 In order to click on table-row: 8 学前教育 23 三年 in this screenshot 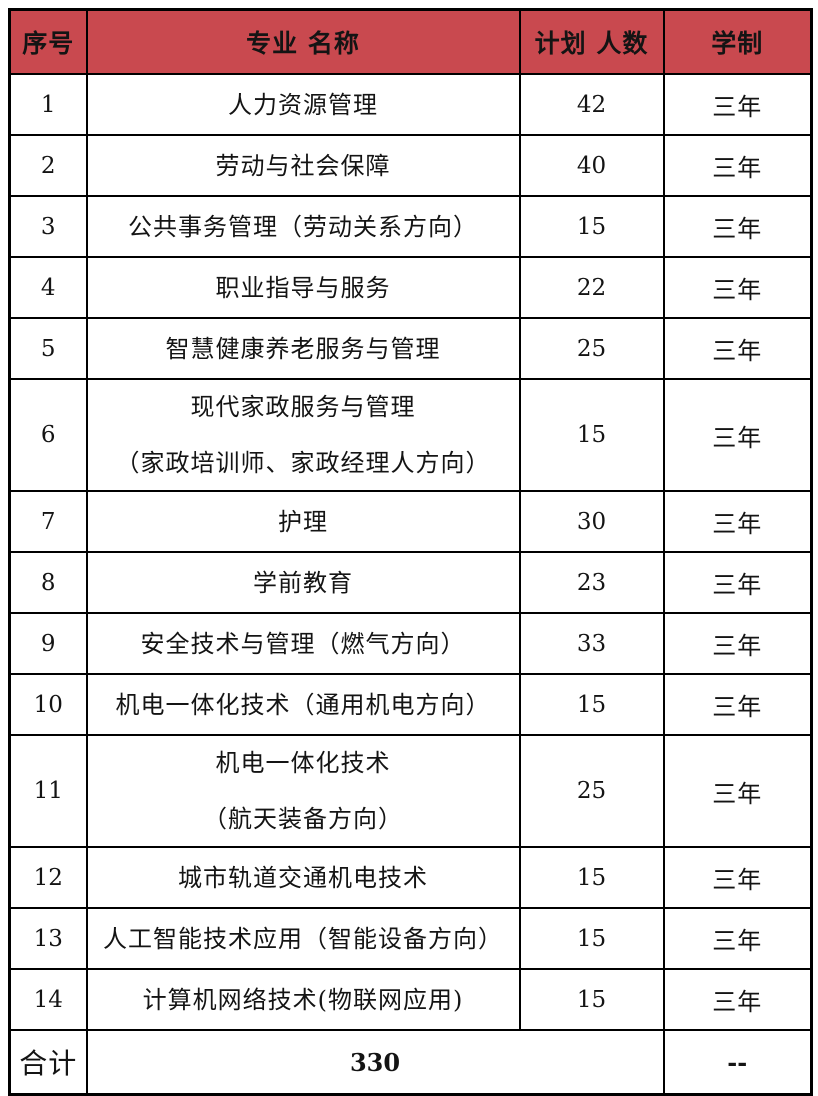, I will do `click(410, 582)`.